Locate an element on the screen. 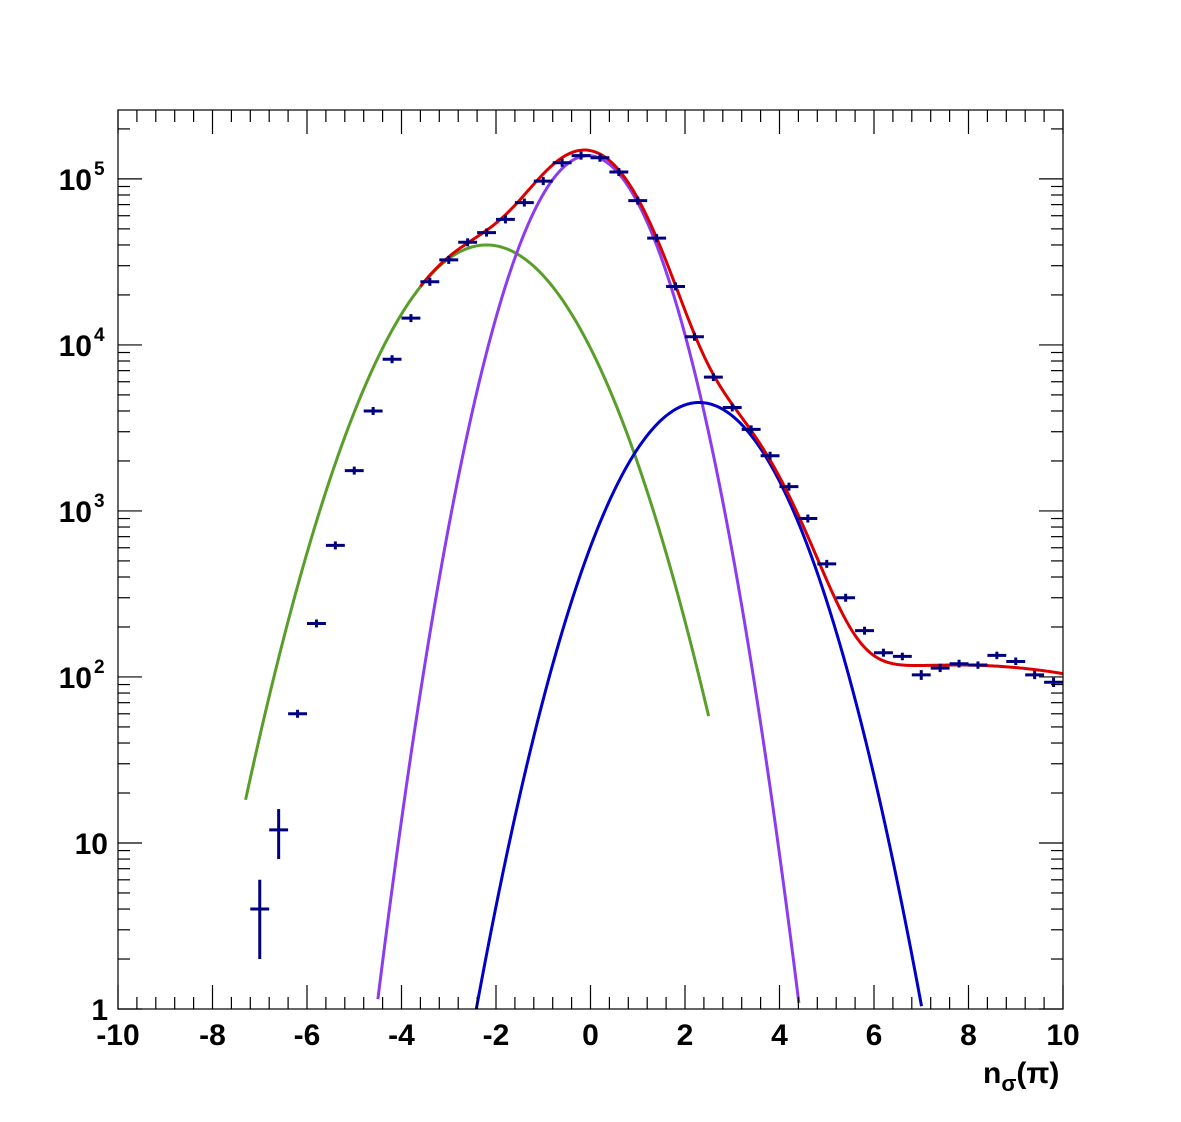  x-axis-title-main: n is located at coordinates (992, 1073).